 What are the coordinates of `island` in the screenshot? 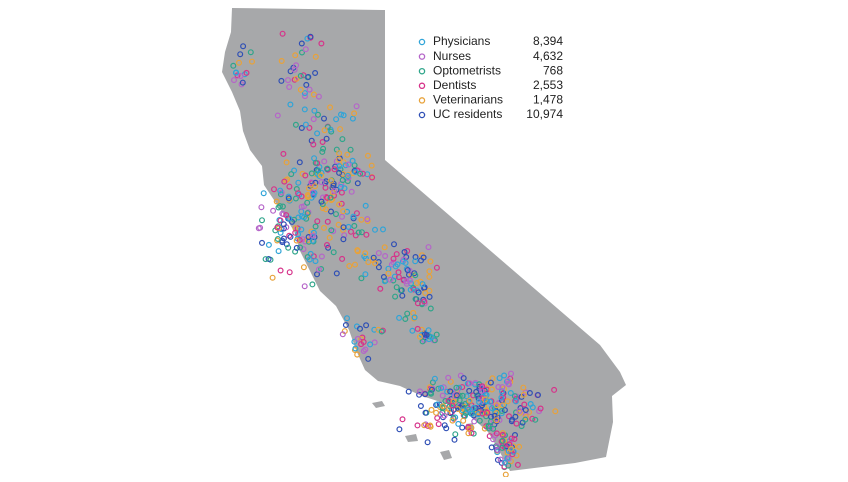 It's located at (411, 438).